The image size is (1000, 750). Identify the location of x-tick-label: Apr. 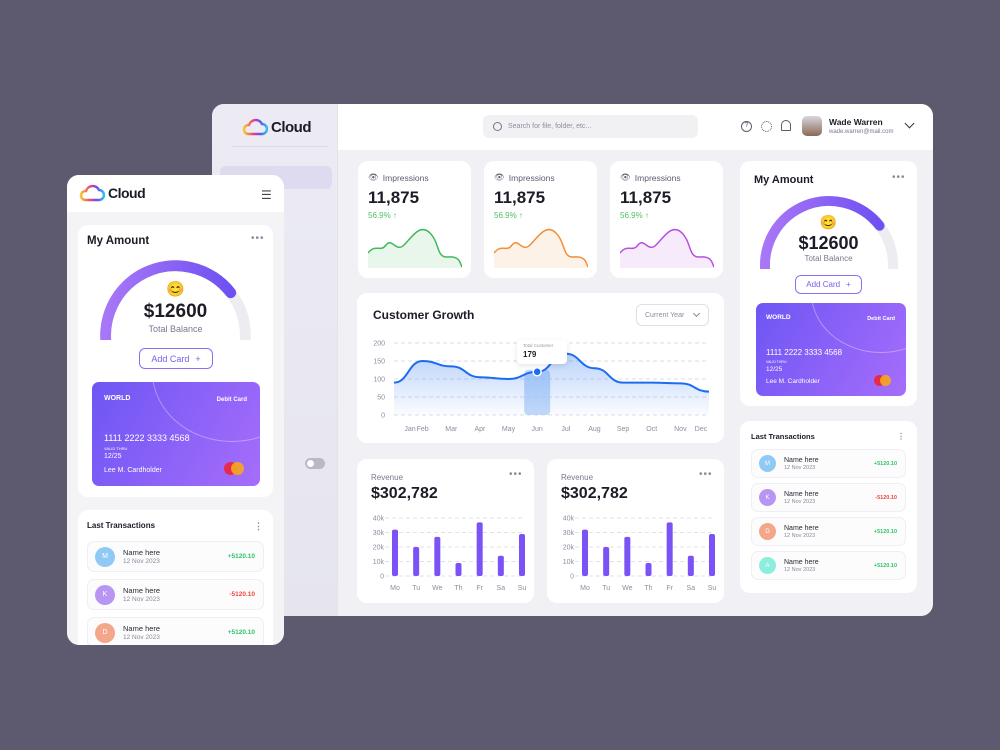
(480, 429).